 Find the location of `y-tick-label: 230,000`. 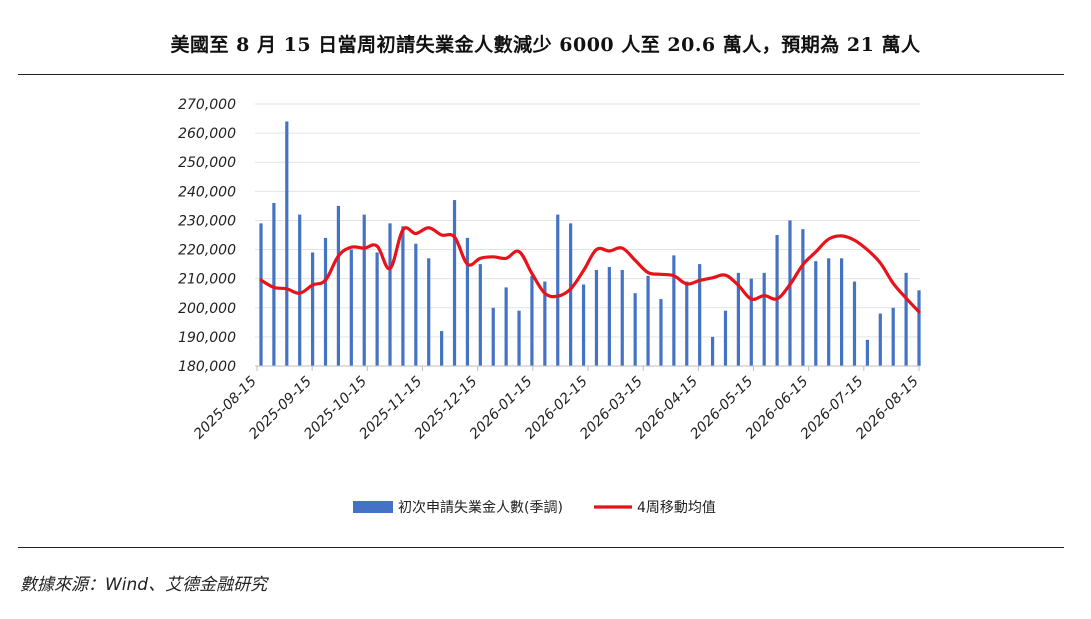

y-tick-label: 230,000 is located at coordinates (207, 221).